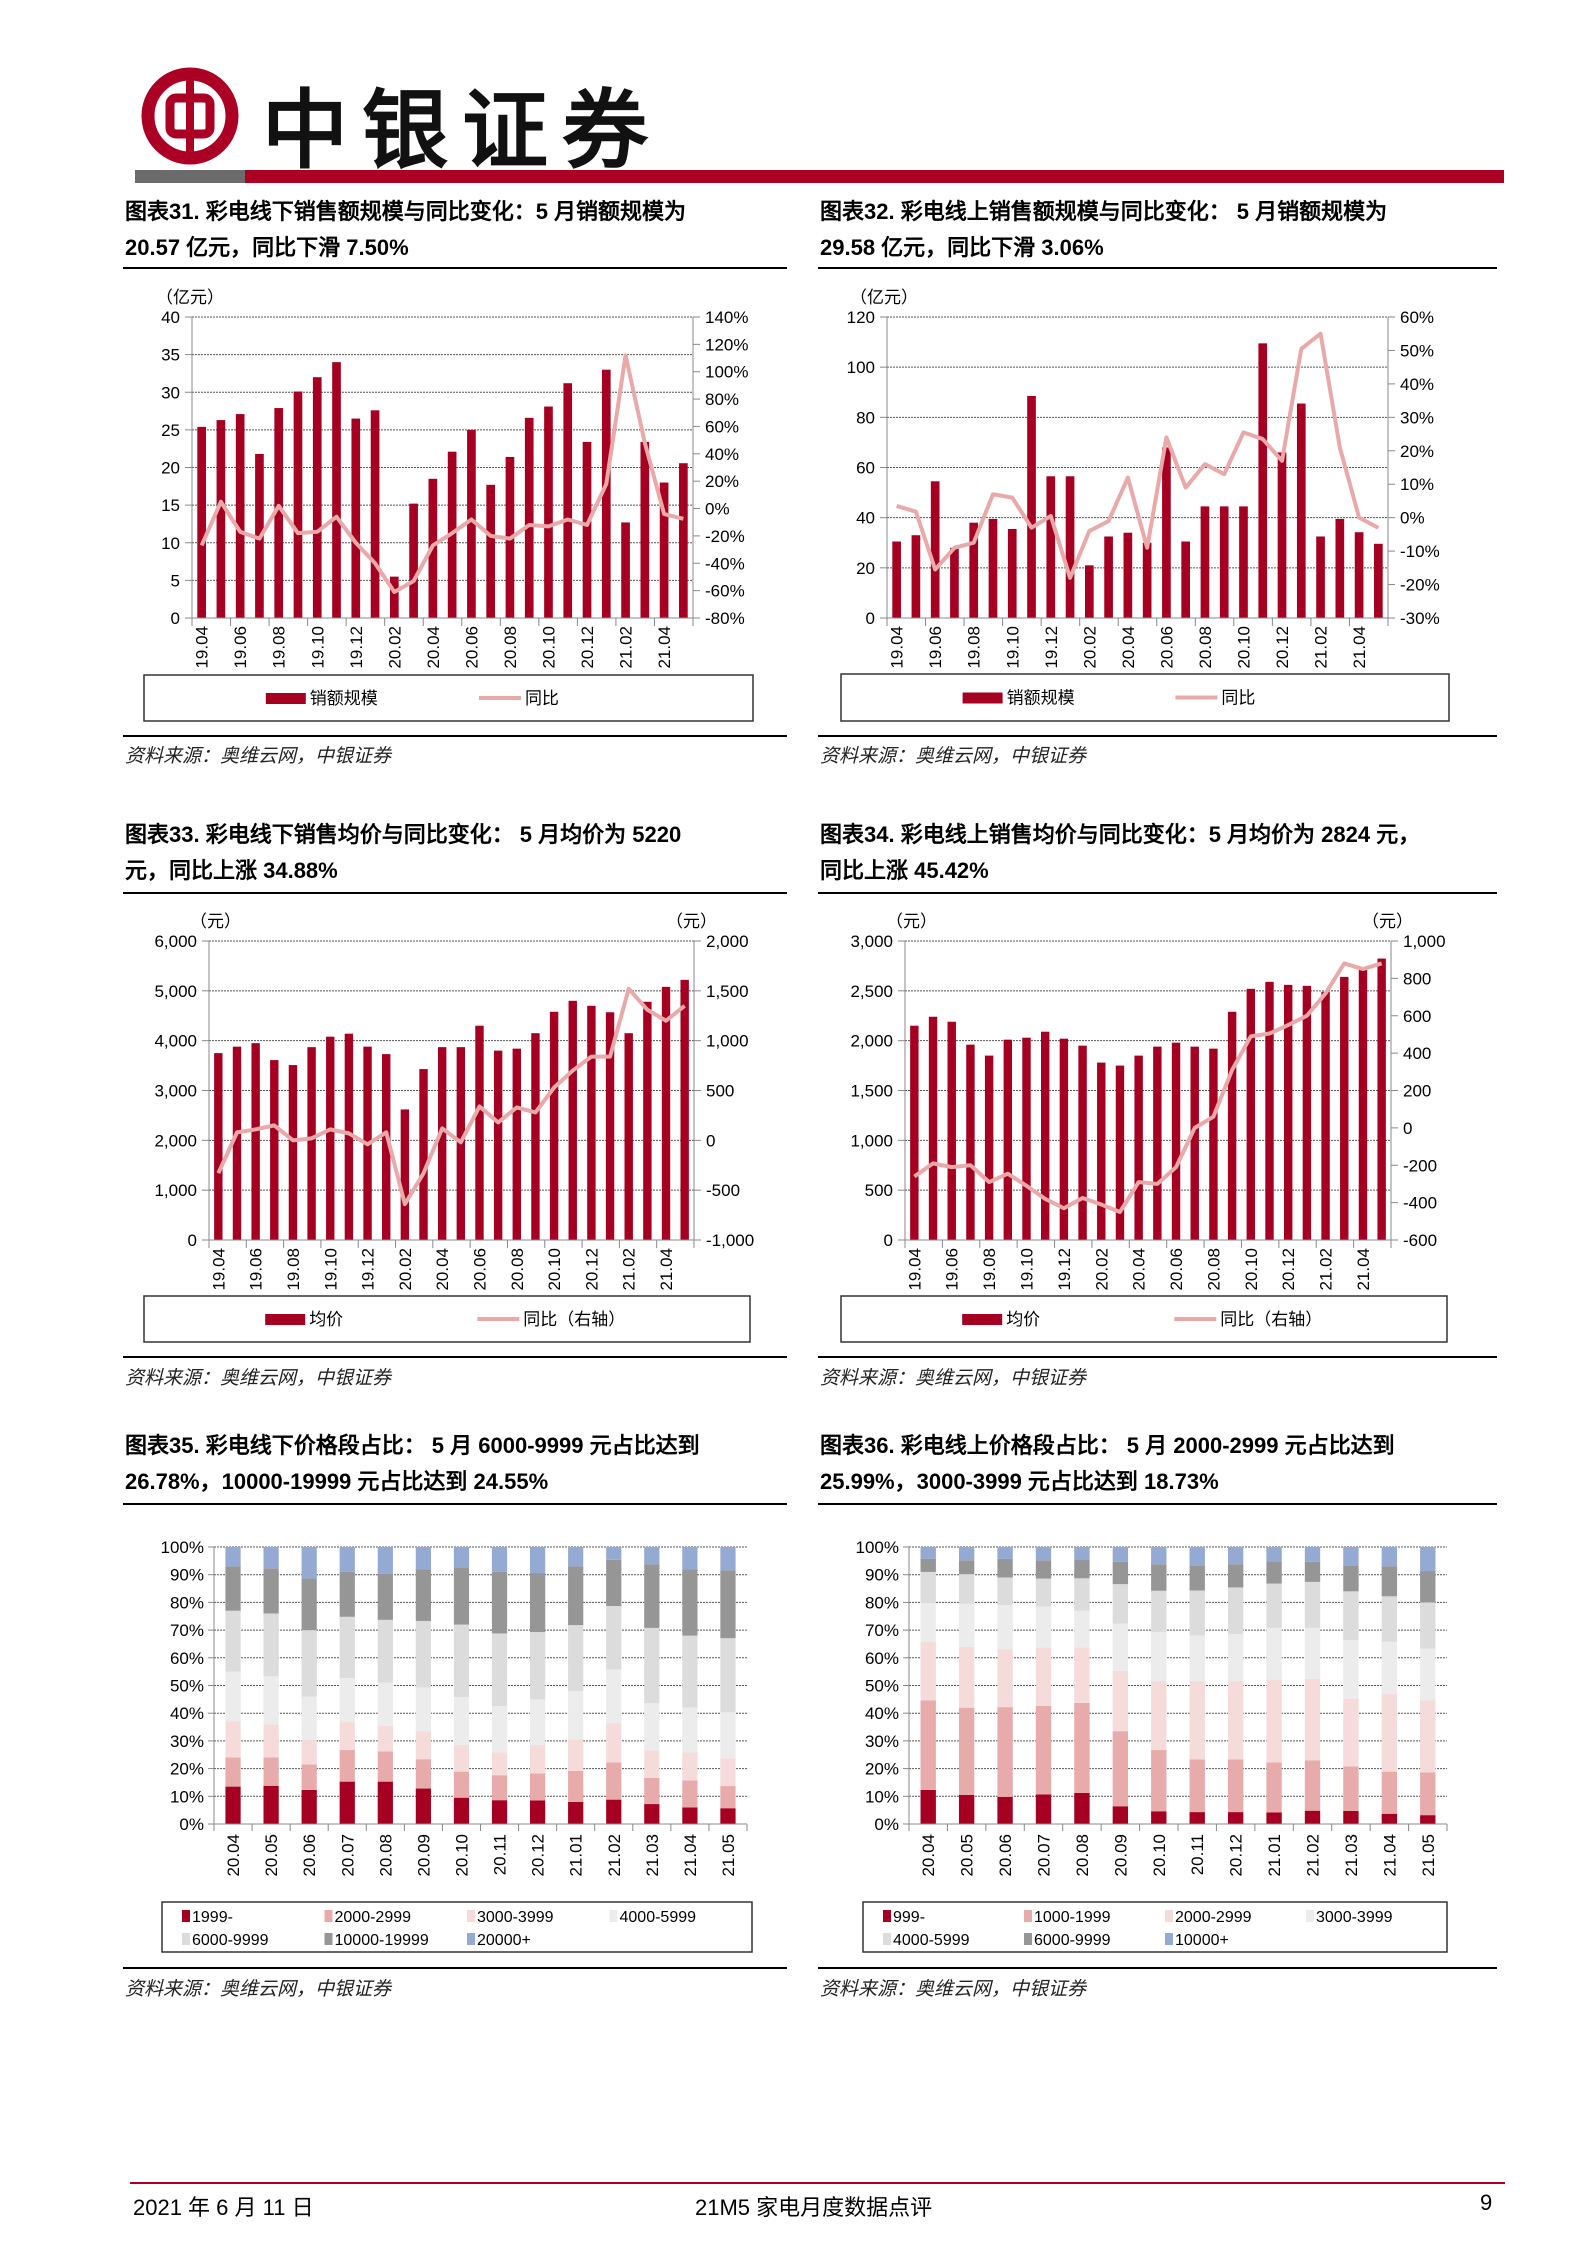 The image size is (1587, 2244). Describe the element at coordinates (258, 756) in the screenshot. I see `figure-31-source: 资料来源：奥维云网，中银证券` at that location.